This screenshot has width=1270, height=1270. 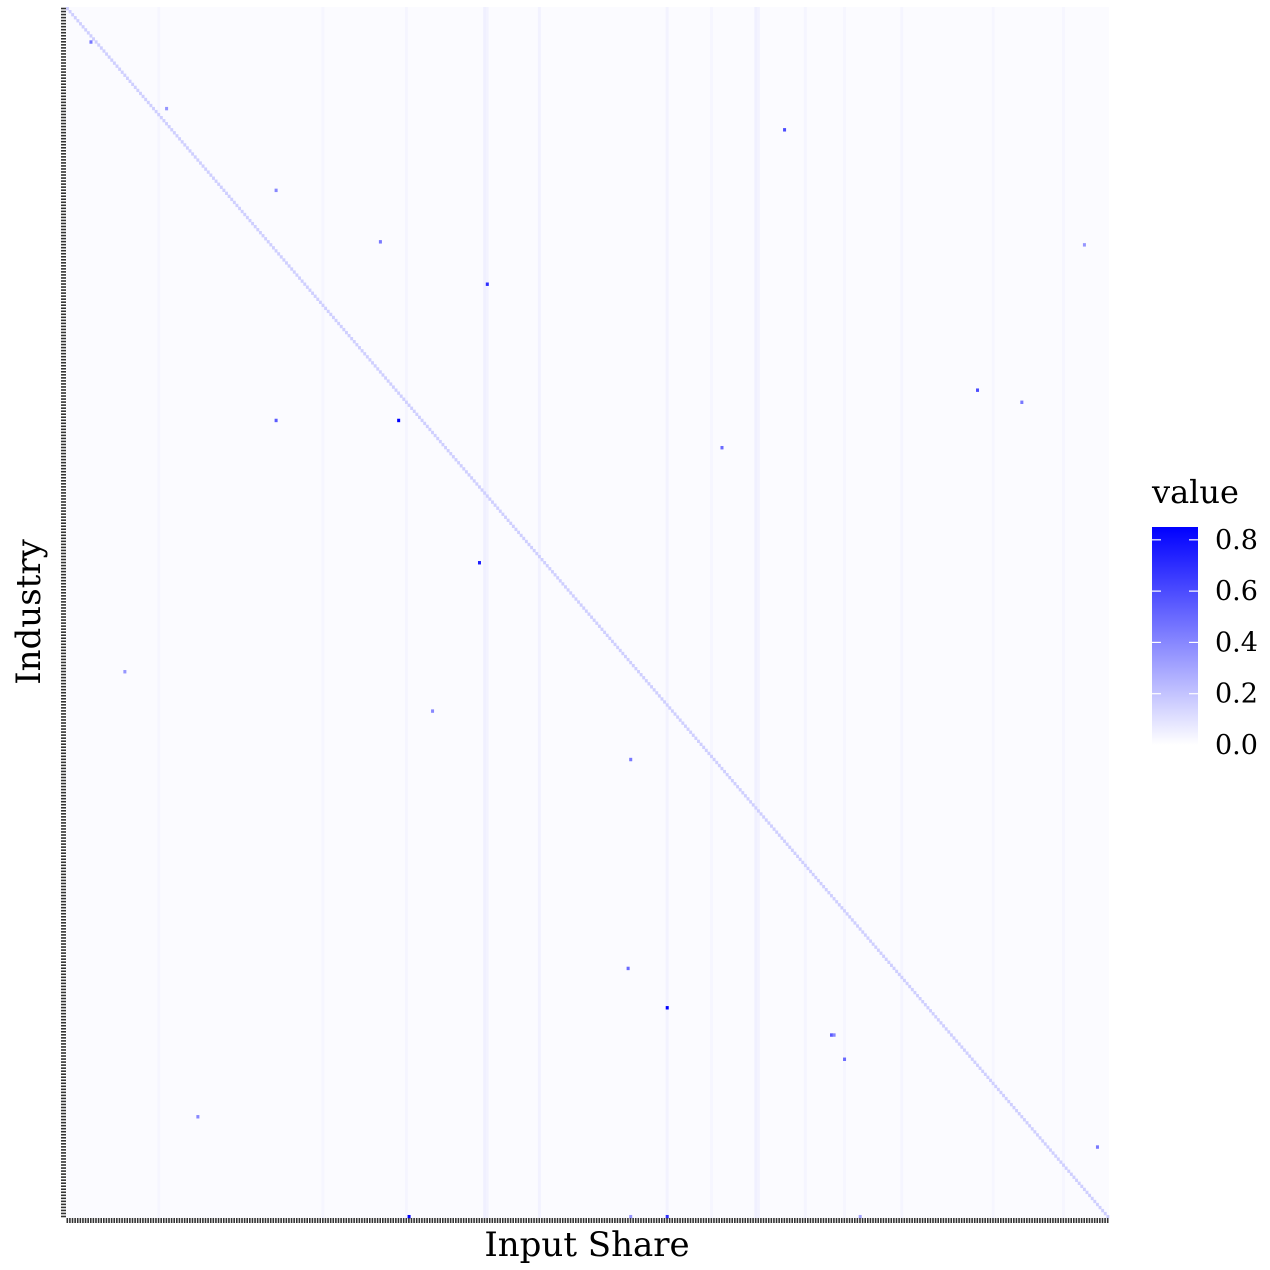 What do you see at coordinates (587, 1220) in the screenshot?
I see `x-axis-ticks` at bounding box center [587, 1220].